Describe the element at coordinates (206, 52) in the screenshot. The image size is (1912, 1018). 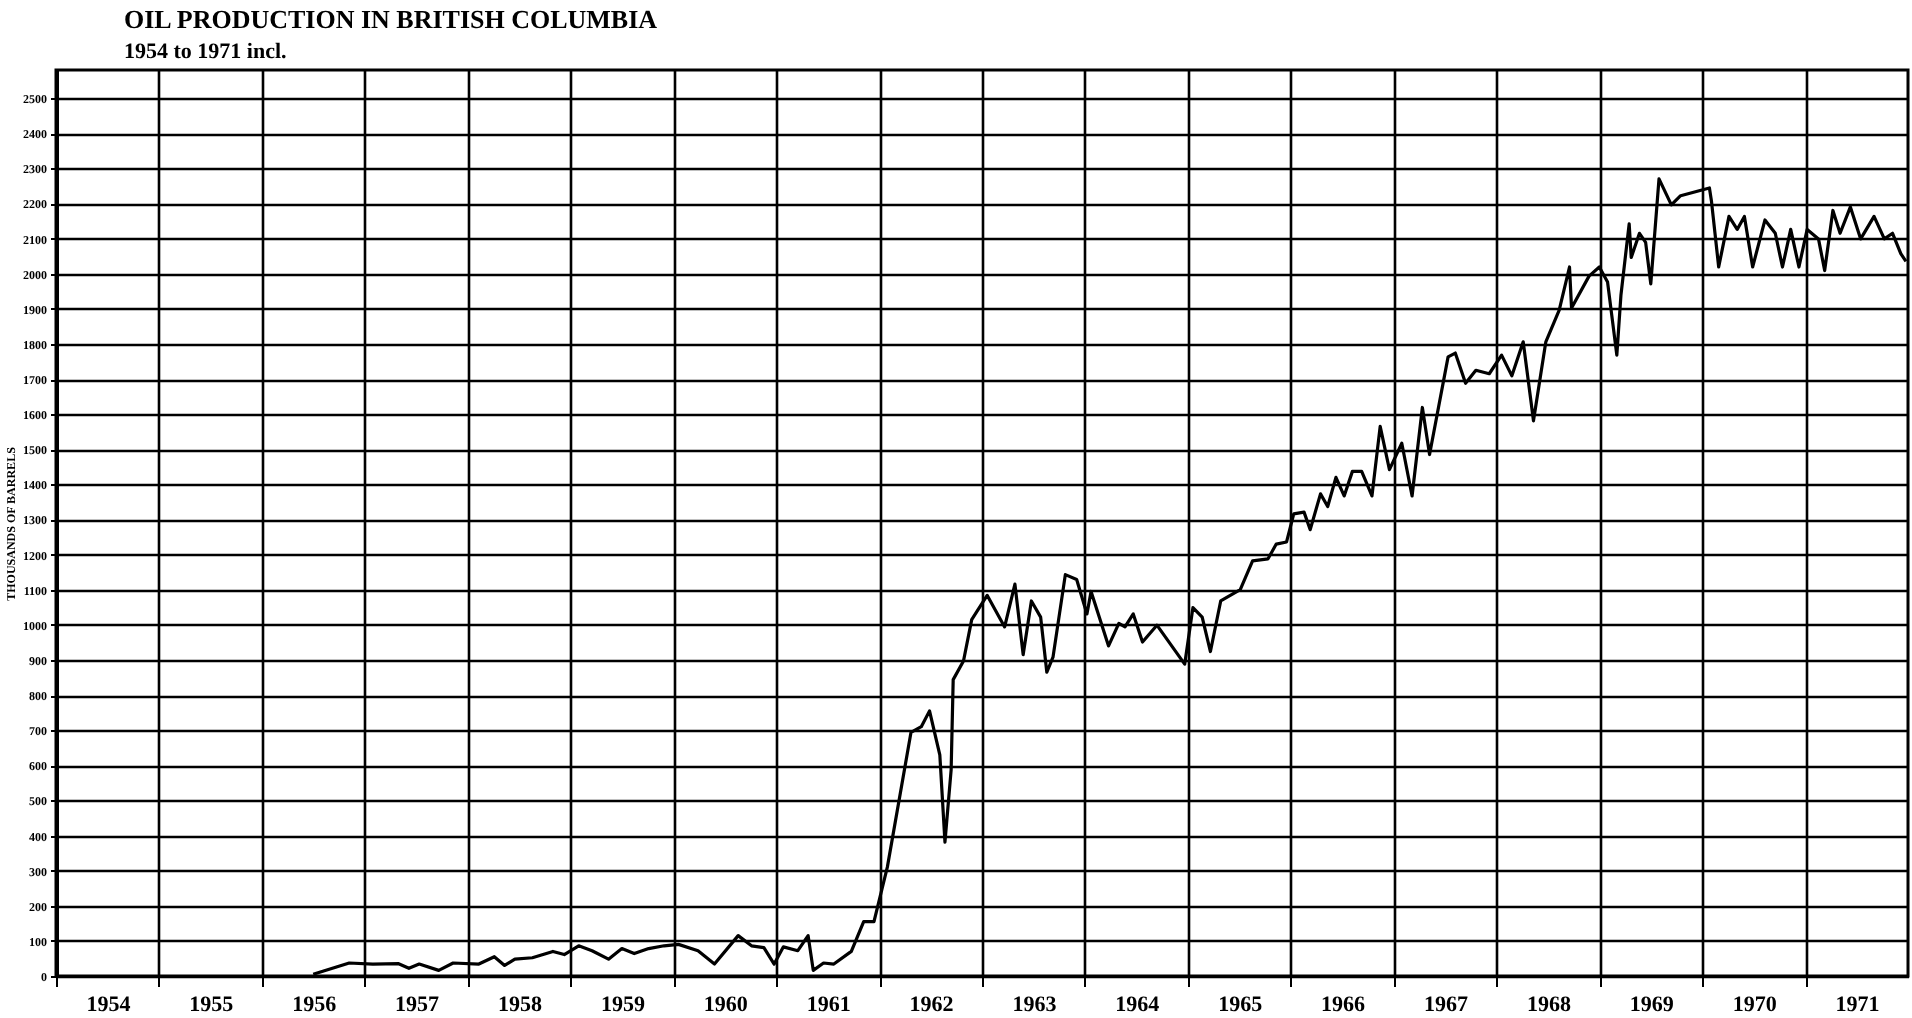
I see `chart-subtitle: 1954 to 1971 incl.` at that location.